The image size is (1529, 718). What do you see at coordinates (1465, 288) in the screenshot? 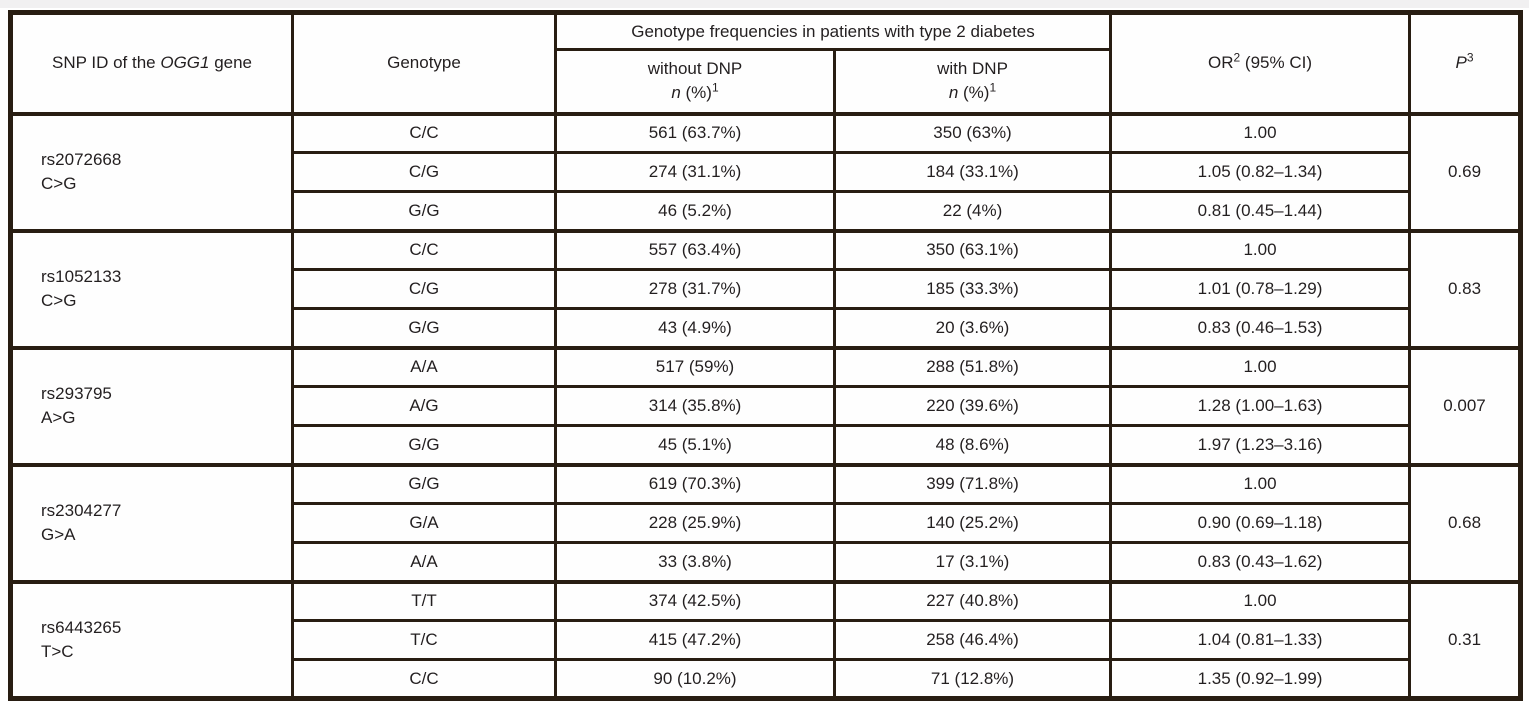
I see `p-value: 0.83` at bounding box center [1465, 288].